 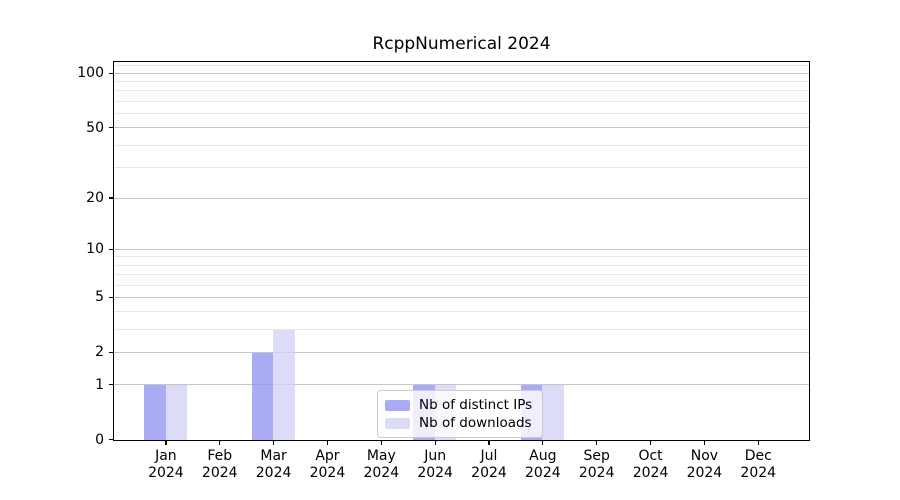 What do you see at coordinates (397, 423) in the screenshot?
I see `legend-swatch-downloads` at bounding box center [397, 423].